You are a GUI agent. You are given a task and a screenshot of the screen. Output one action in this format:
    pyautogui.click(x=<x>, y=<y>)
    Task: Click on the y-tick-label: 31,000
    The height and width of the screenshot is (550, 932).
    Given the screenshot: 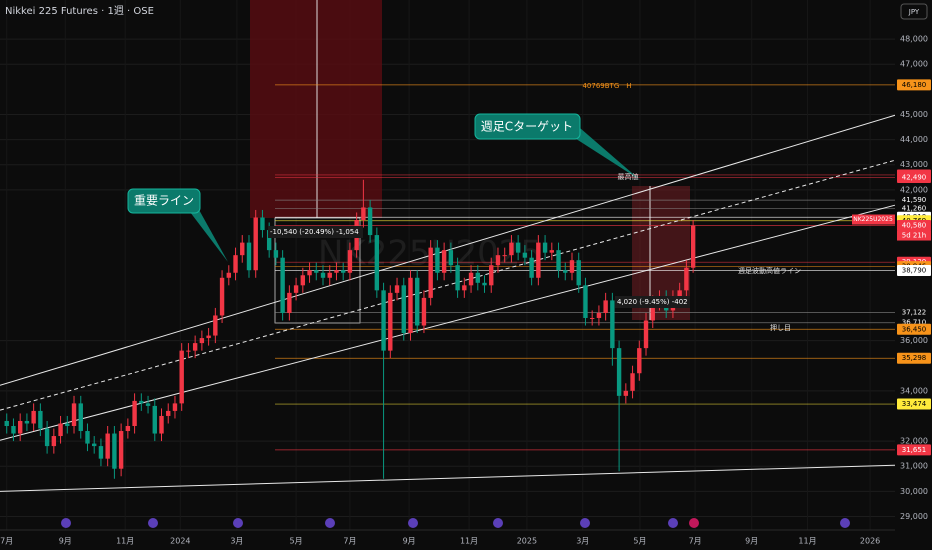 What is the action you would take?
    pyautogui.click(x=914, y=466)
    